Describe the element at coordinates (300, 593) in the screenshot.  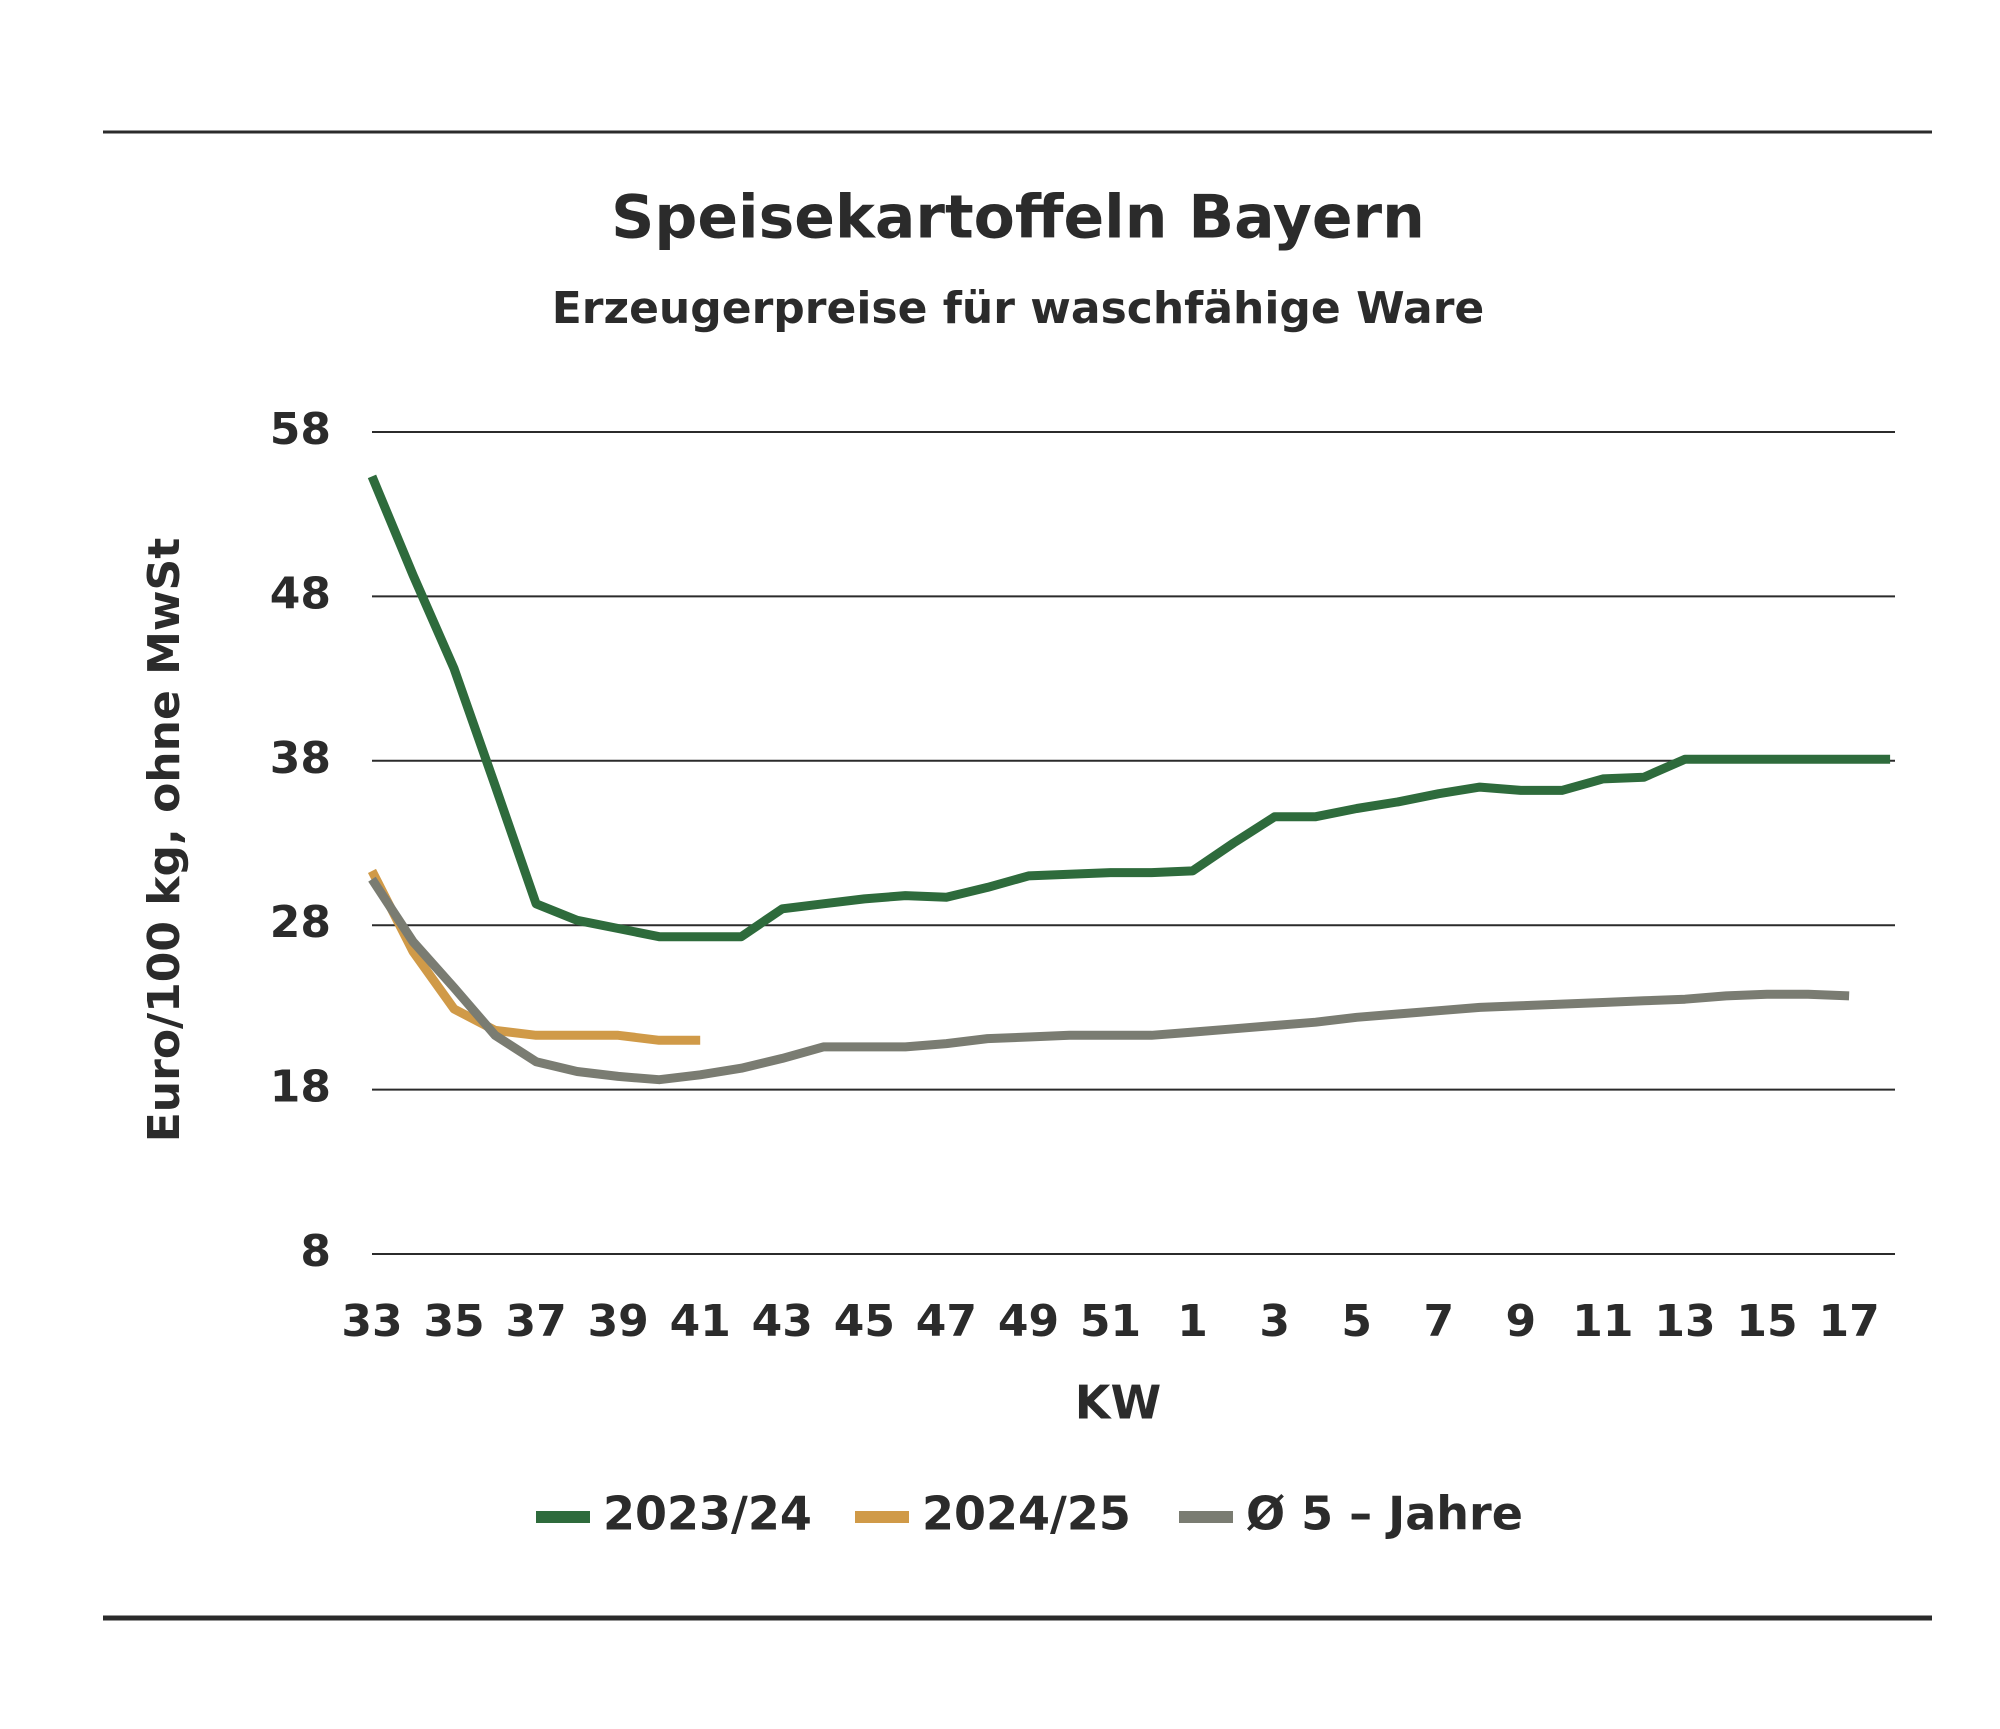
I see `y-tick-label: 48` at that location.